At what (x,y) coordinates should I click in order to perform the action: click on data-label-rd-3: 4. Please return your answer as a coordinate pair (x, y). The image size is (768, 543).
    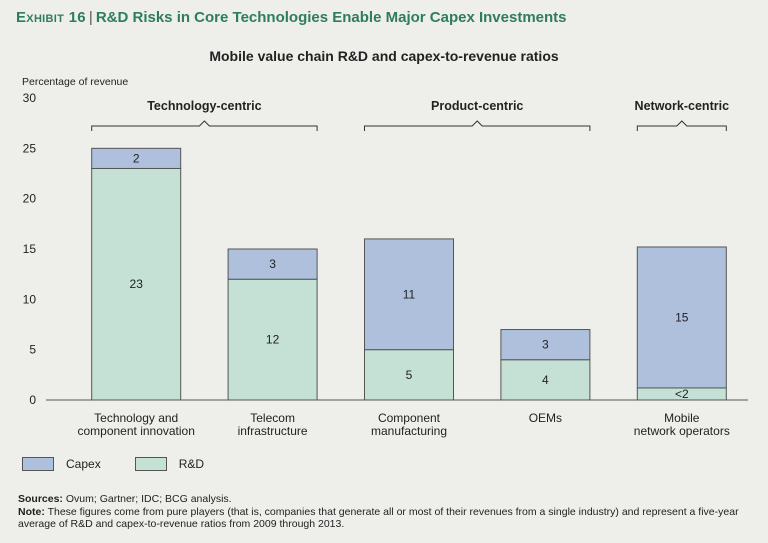
    Looking at the image, I should click on (545, 380).